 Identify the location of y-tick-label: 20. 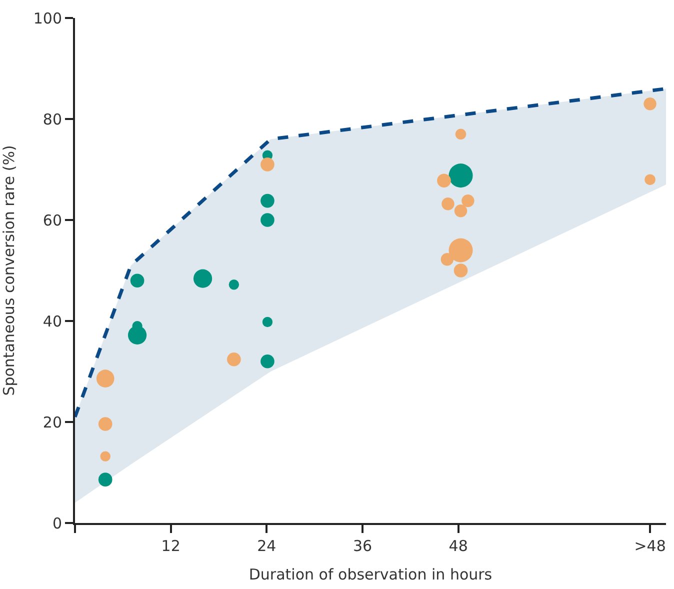
(52, 422).